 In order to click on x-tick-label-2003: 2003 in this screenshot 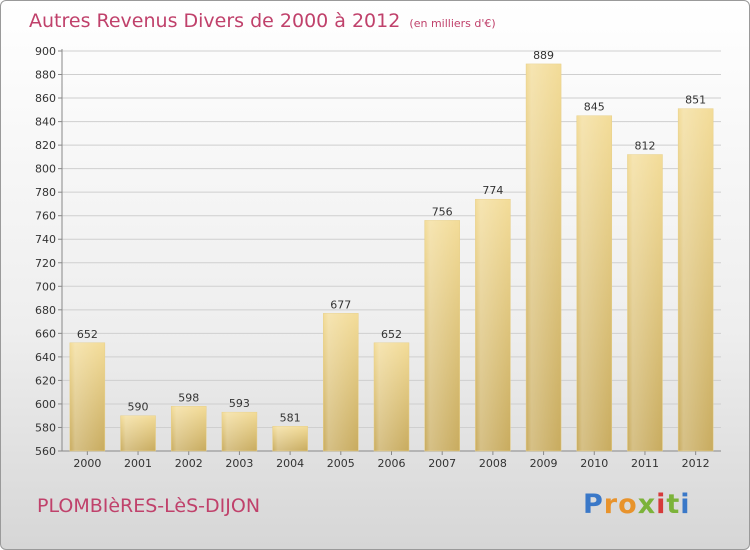, I will do `click(239, 463)`.